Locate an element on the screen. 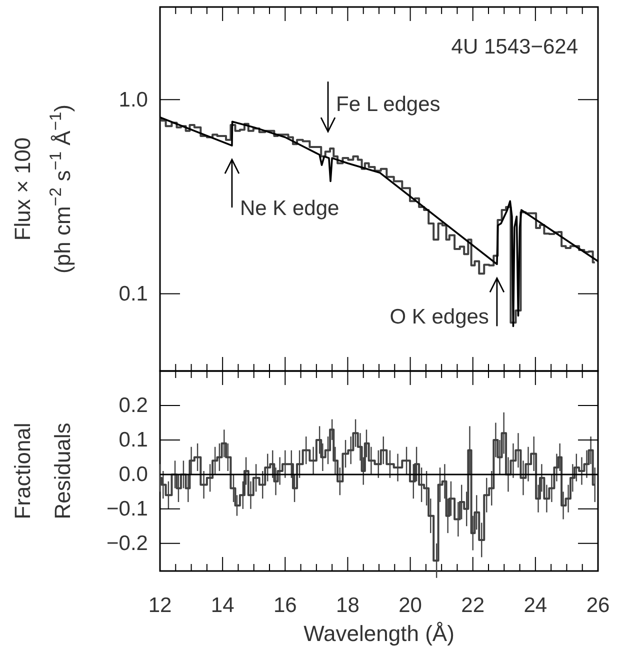  annotation: Ne K edge is located at coordinates (290, 208).